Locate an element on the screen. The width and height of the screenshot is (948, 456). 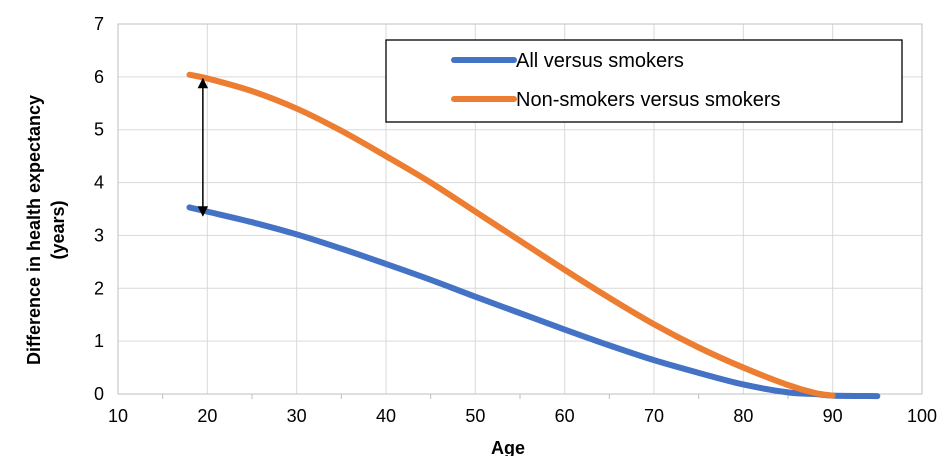
x-tick-label: 50 is located at coordinates (475, 416).